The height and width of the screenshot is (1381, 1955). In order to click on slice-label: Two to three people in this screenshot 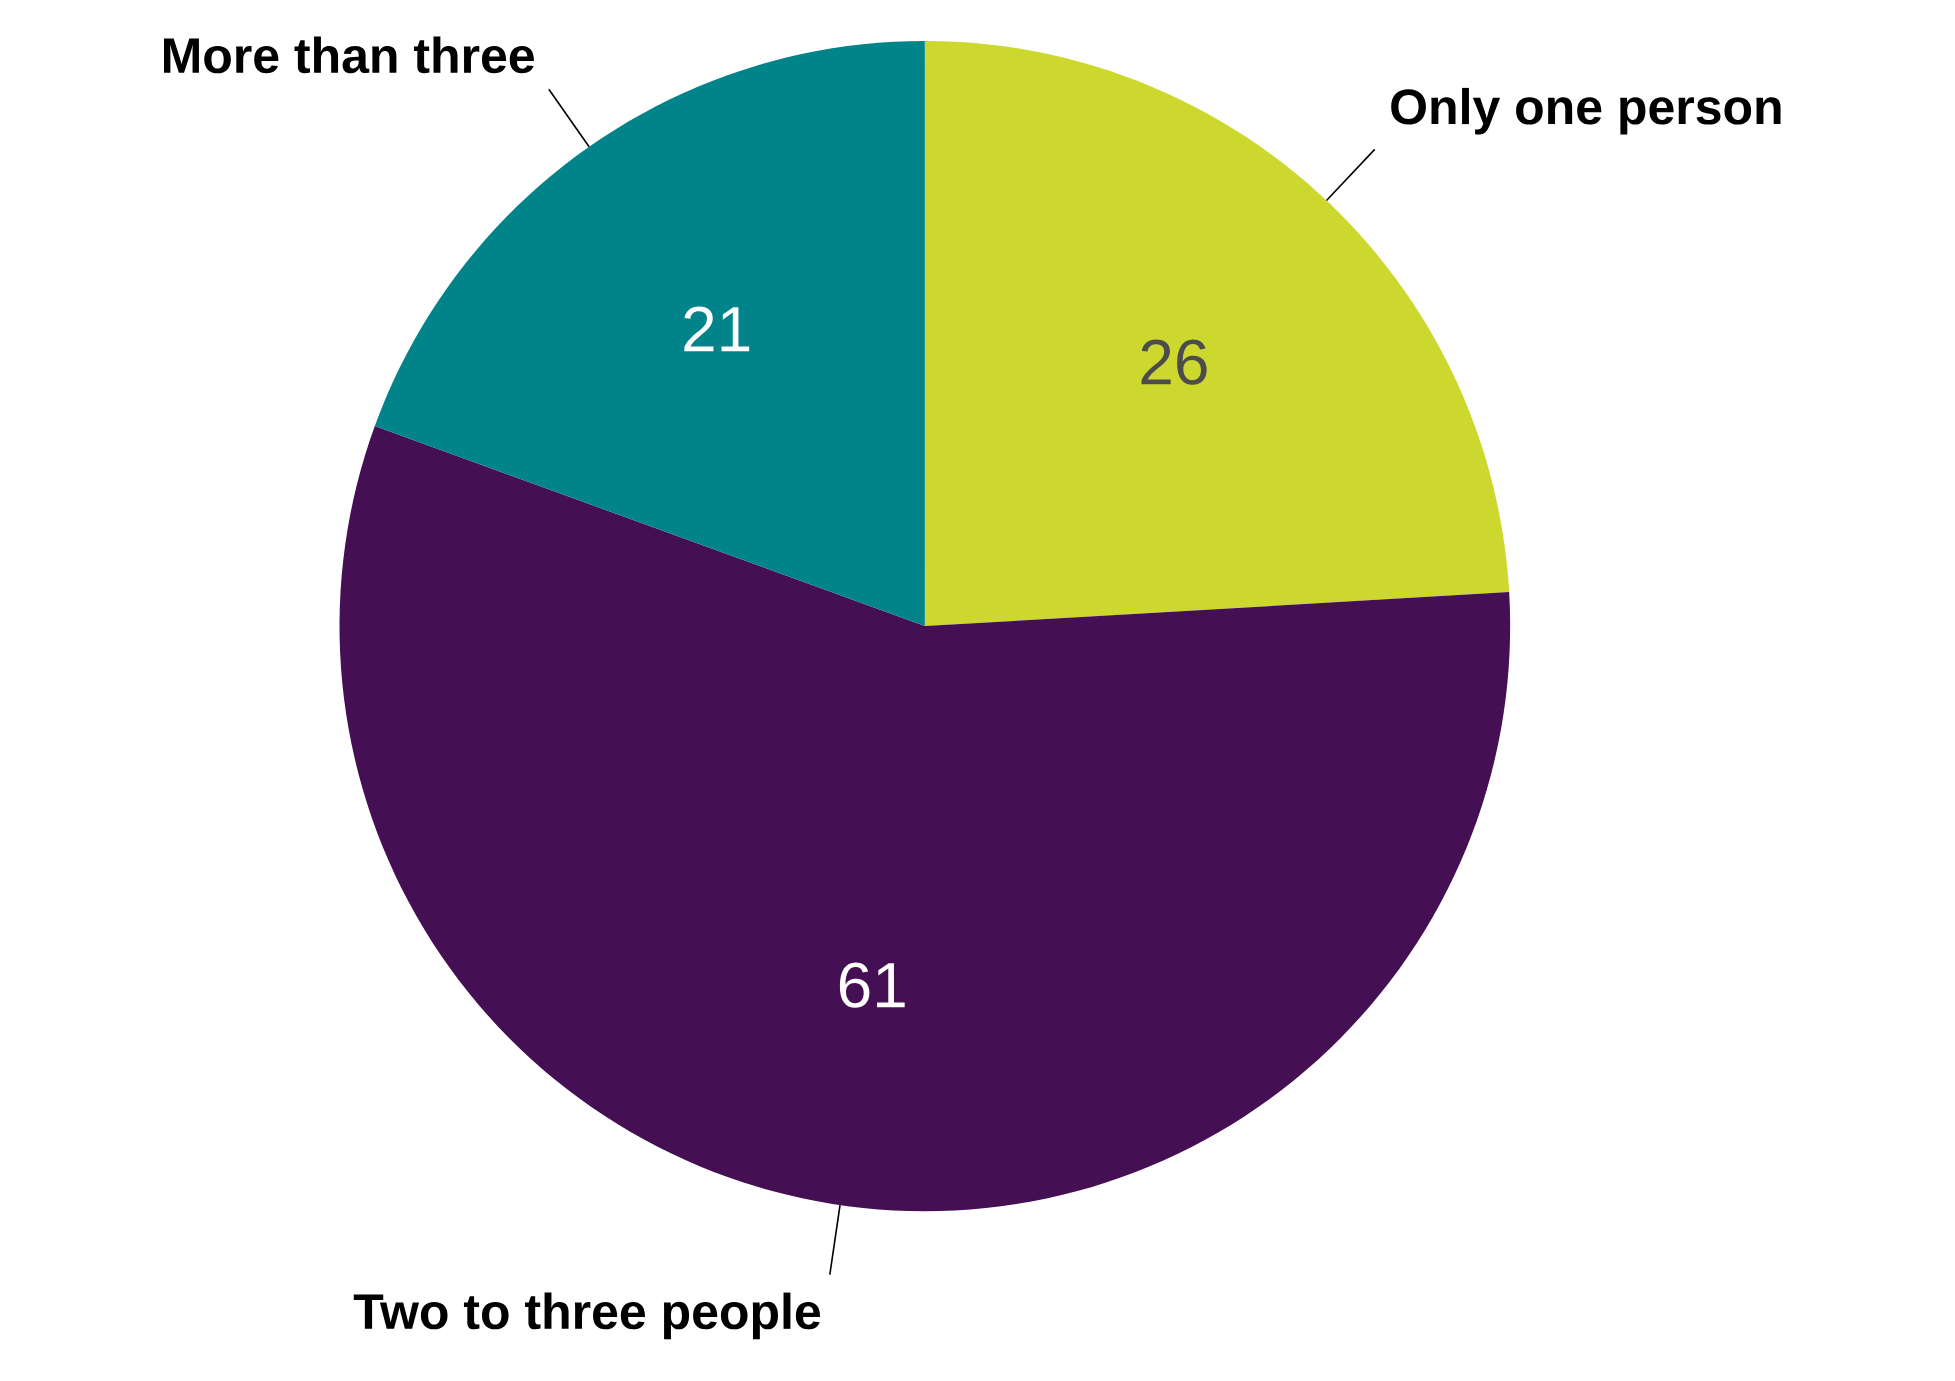, I will do `click(587, 1316)`.